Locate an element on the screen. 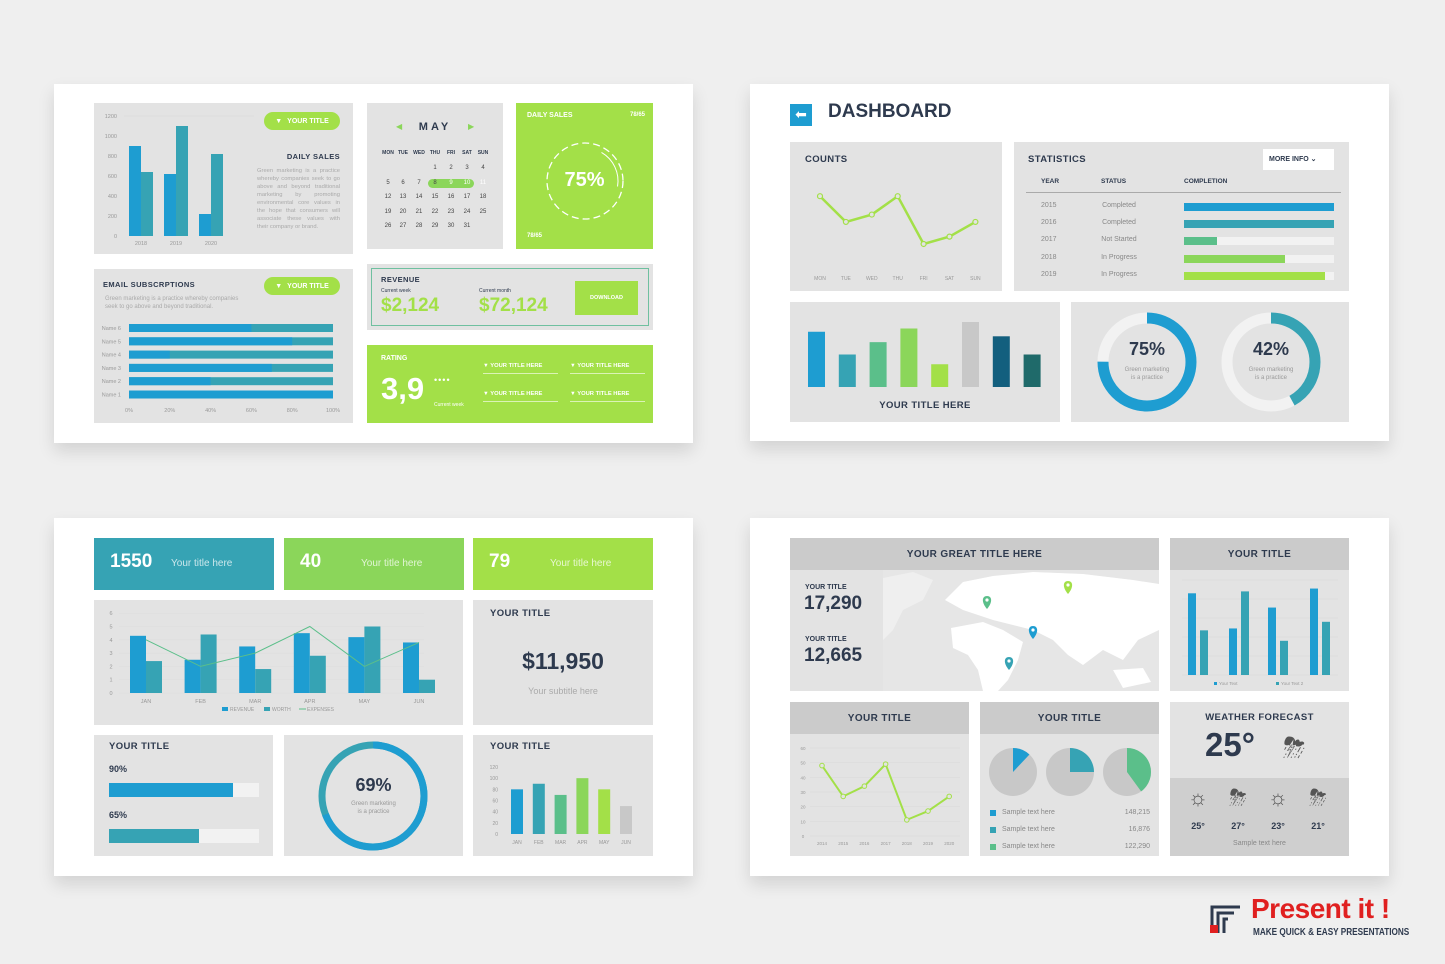  calendar-day: 2 is located at coordinates (451, 168).